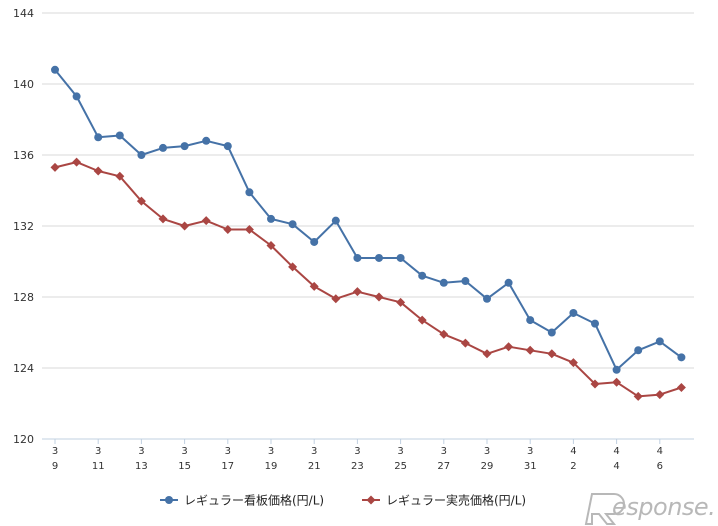 This screenshot has width=718, height=526. What do you see at coordinates (23, 84) in the screenshot?
I see `y-tick-label: 140` at bounding box center [23, 84].